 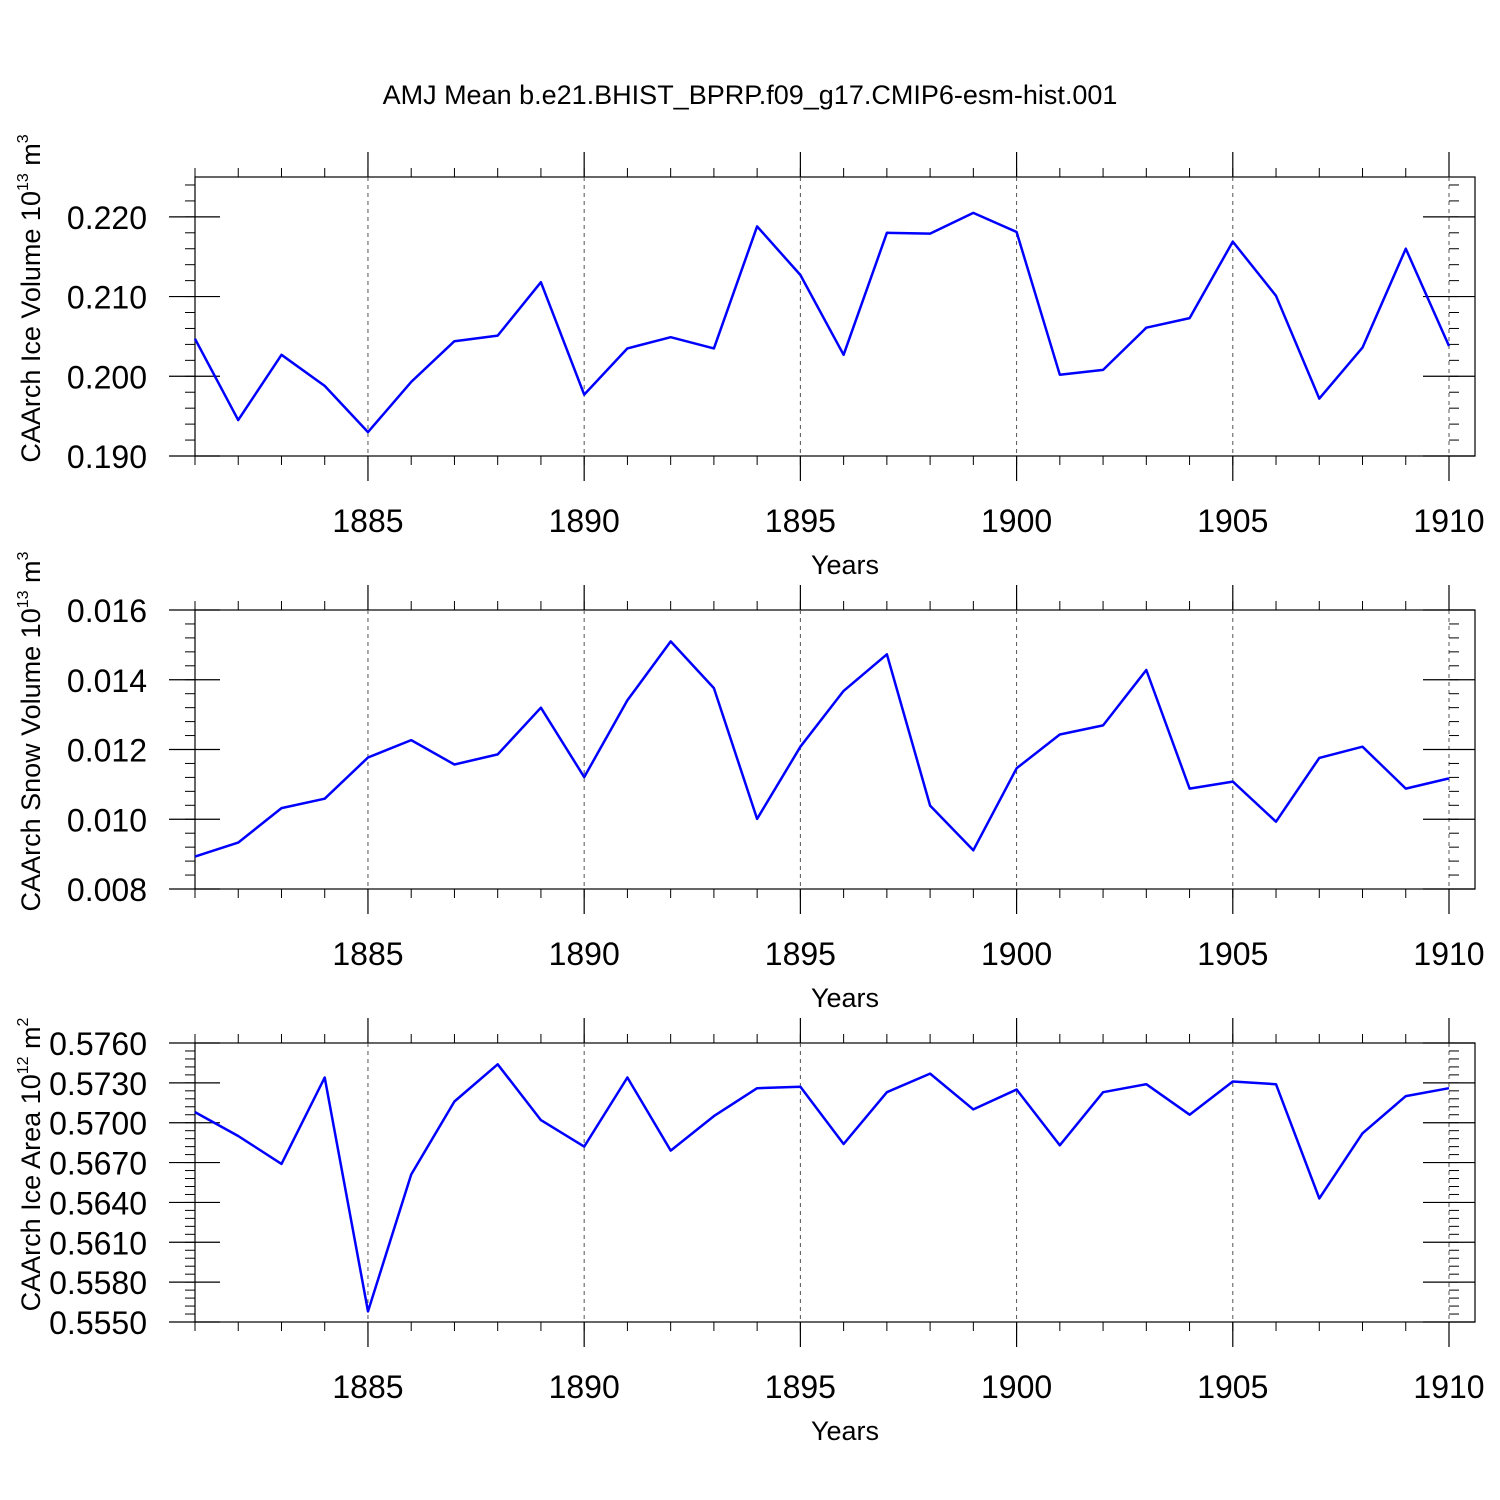 I want to click on y-tick-label: 0.5550, so click(x=98, y=1323).